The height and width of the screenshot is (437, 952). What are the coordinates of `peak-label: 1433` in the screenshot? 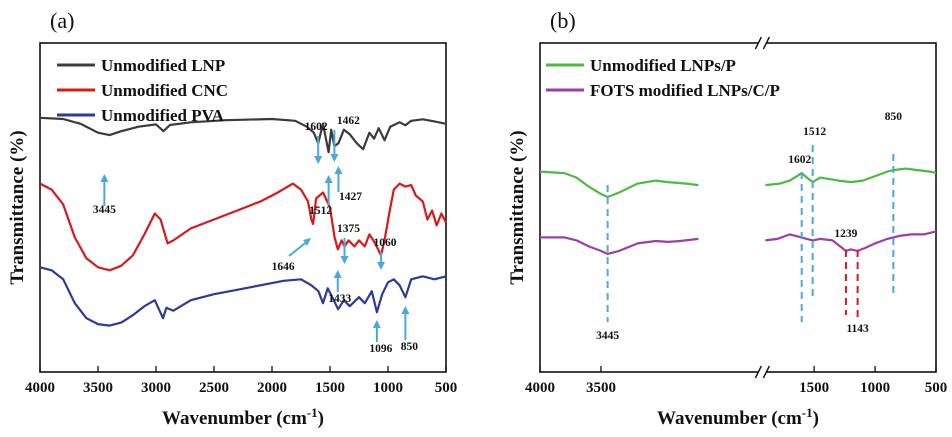 It's located at (339, 299).